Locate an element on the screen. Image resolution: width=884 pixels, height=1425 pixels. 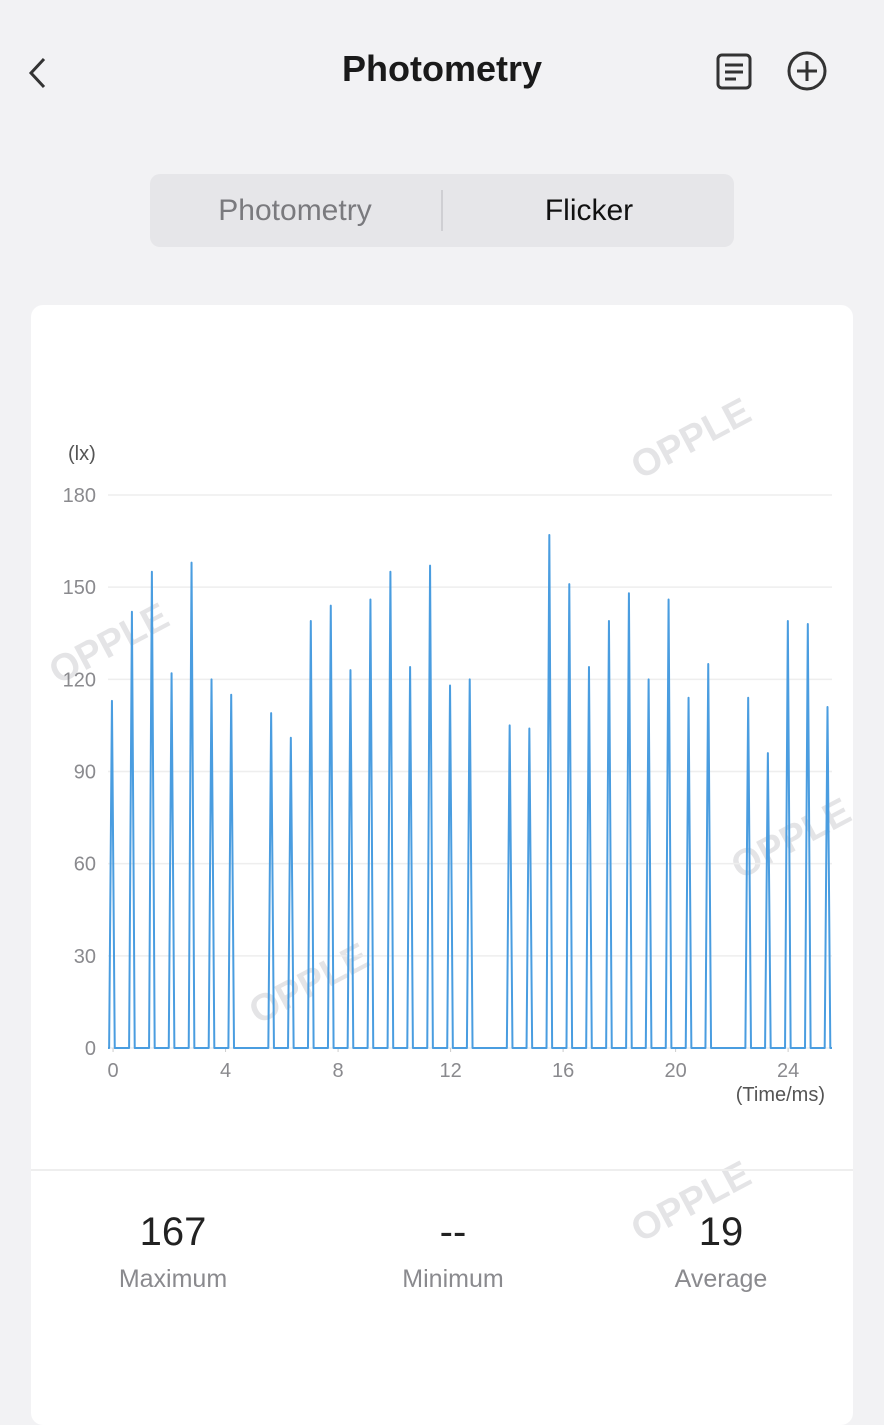
stat-value: 19 is located at coordinates (721, 1232).